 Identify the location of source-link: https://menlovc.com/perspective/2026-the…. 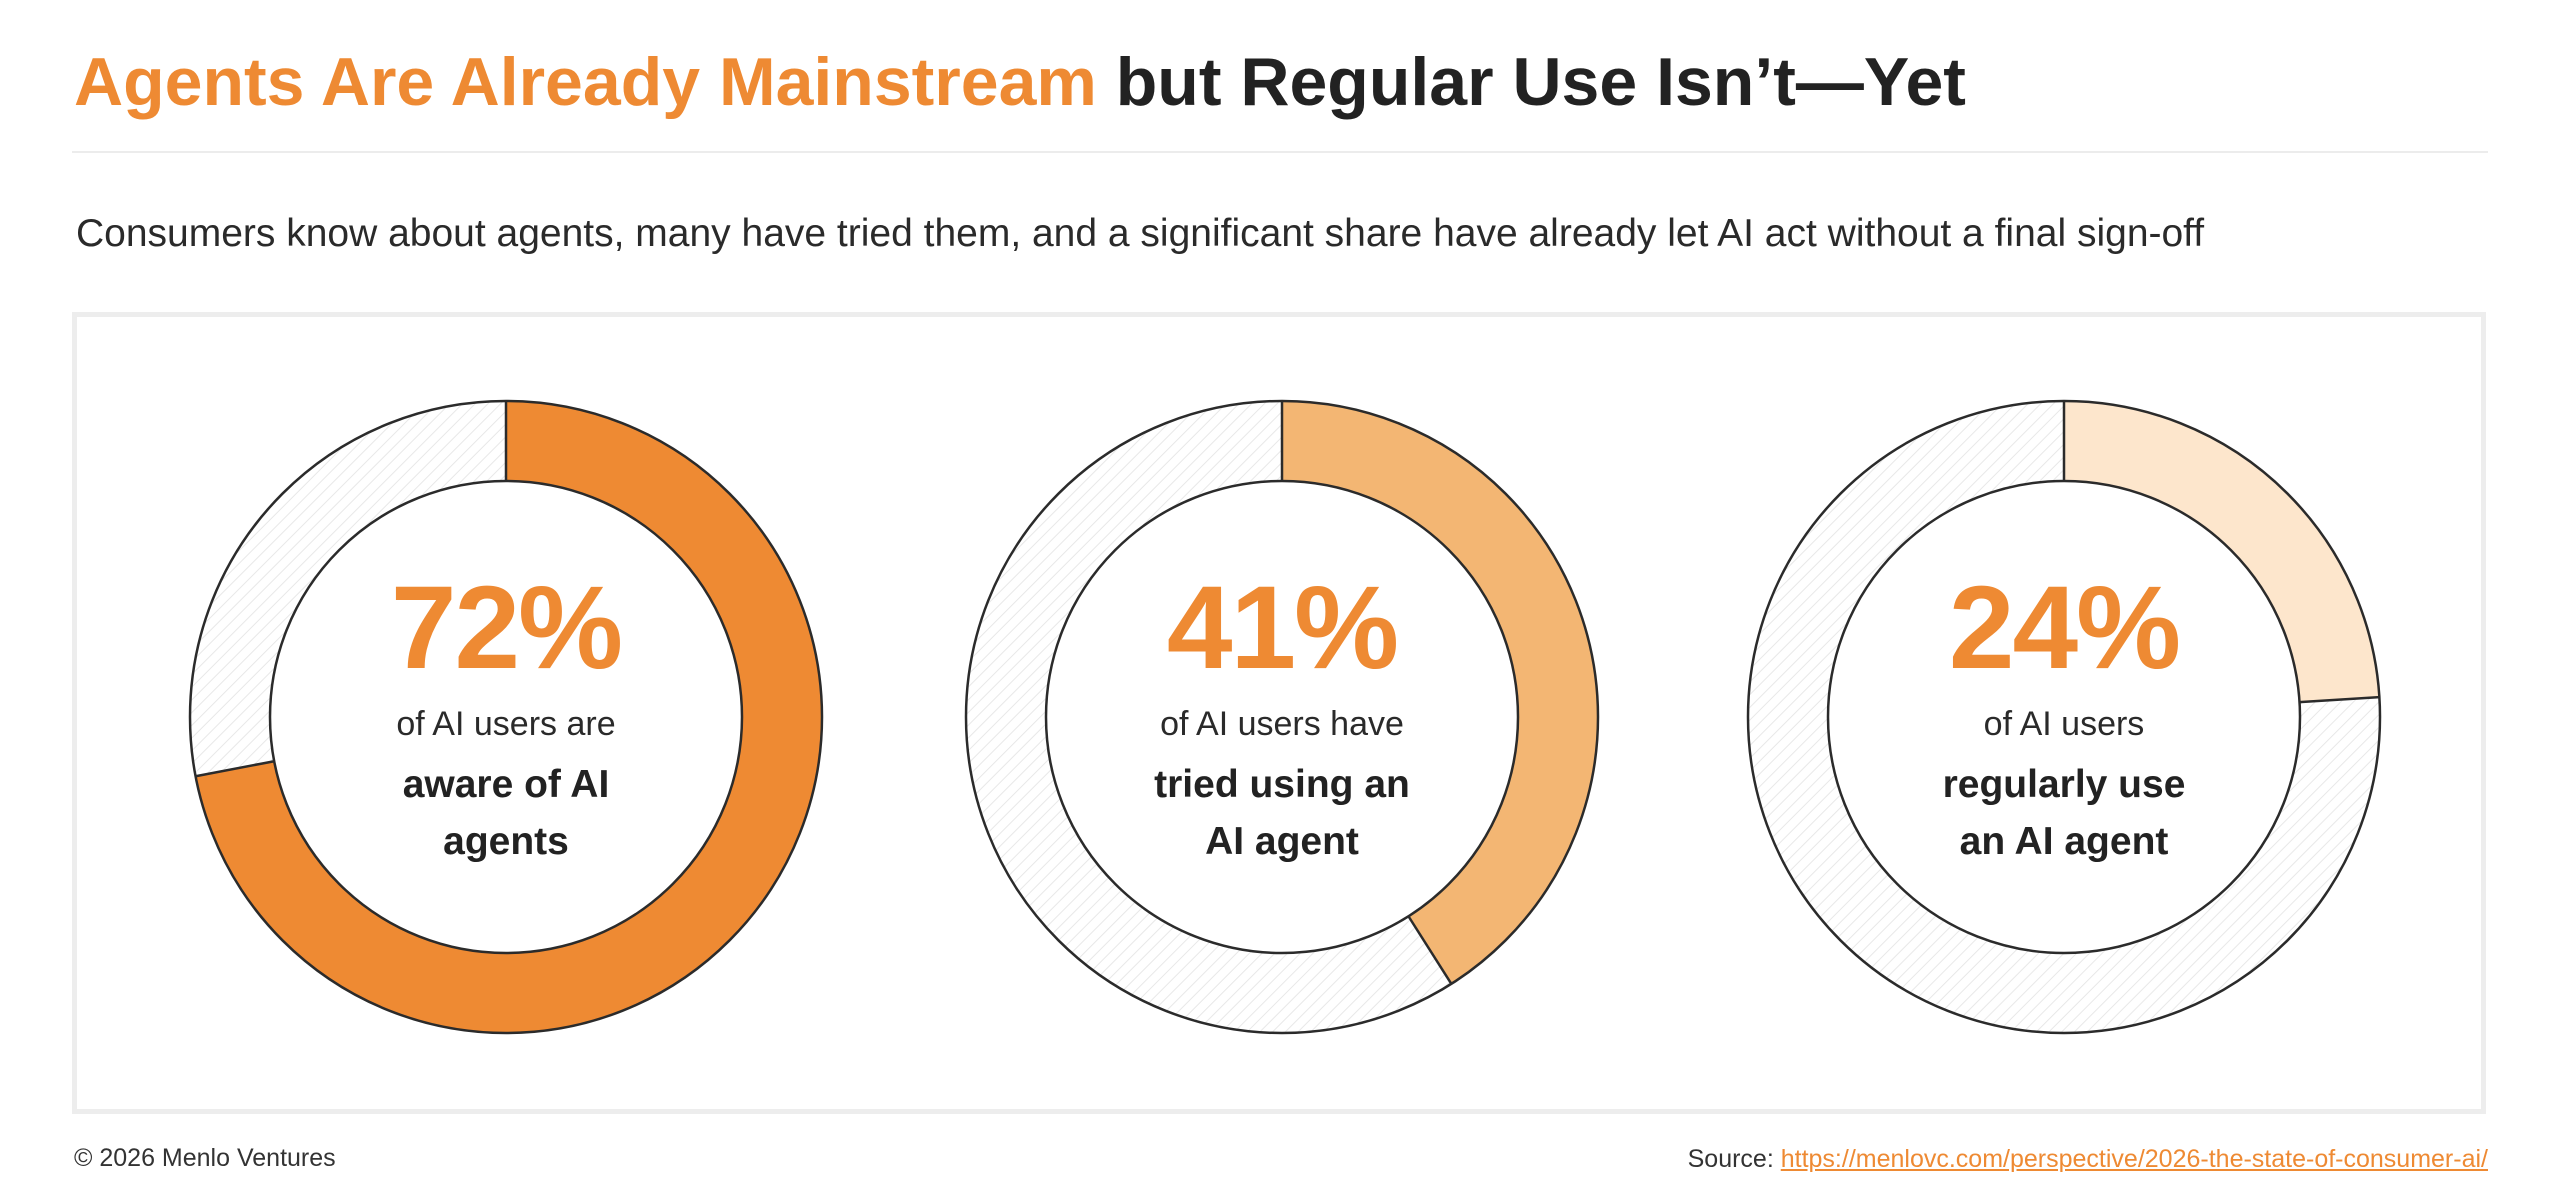
(2134, 1159).